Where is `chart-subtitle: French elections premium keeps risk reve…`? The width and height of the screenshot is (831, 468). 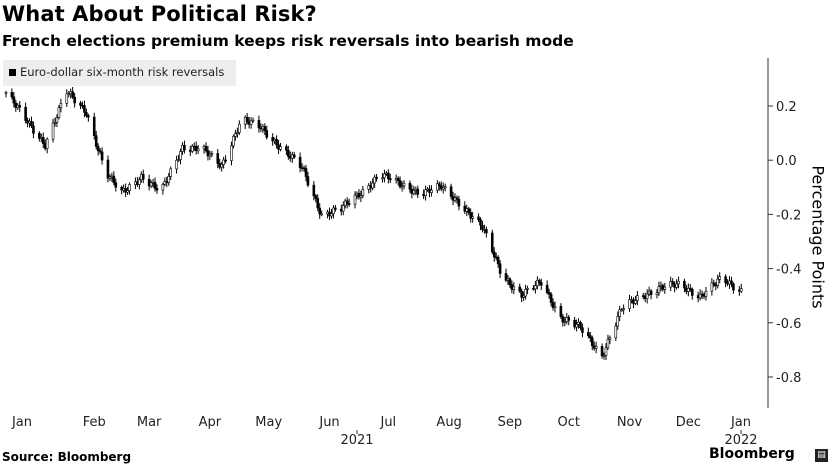
chart-subtitle: French elections premium keeps risk reve… is located at coordinates (288, 41).